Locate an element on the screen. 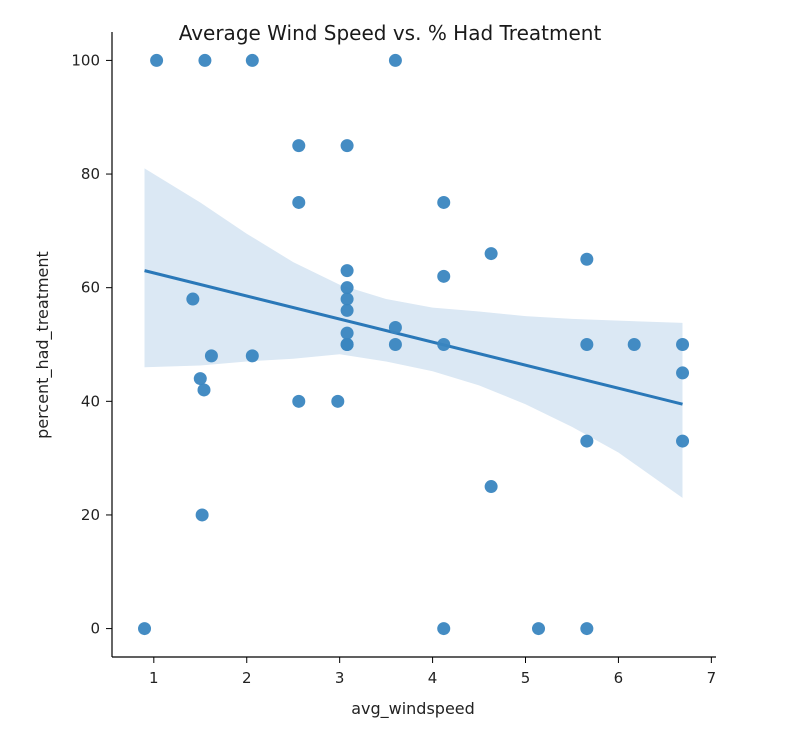 Image resolution: width=802 pixels, height=732 pixels. regression-line is located at coordinates (413, 337).